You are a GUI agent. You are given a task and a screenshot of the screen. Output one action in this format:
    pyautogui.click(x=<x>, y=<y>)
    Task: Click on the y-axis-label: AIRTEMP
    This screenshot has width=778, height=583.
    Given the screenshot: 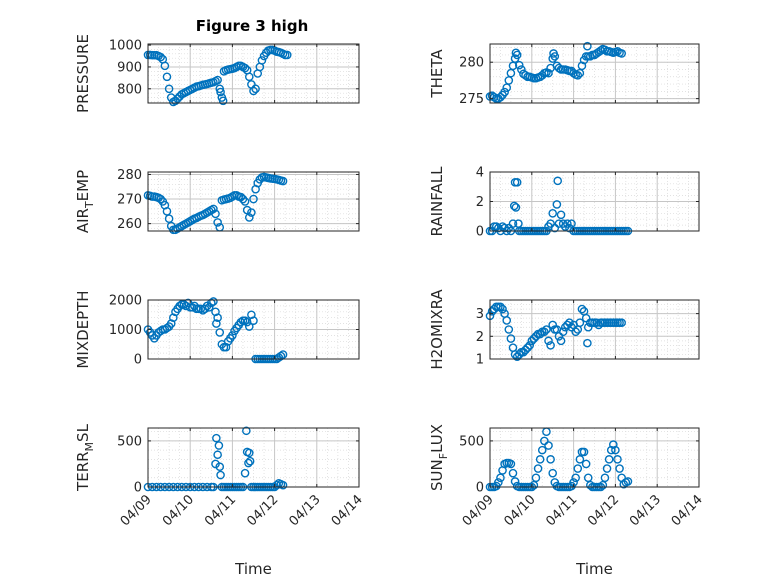 What is the action you would take?
    pyautogui.click(x=85, y=201)
    